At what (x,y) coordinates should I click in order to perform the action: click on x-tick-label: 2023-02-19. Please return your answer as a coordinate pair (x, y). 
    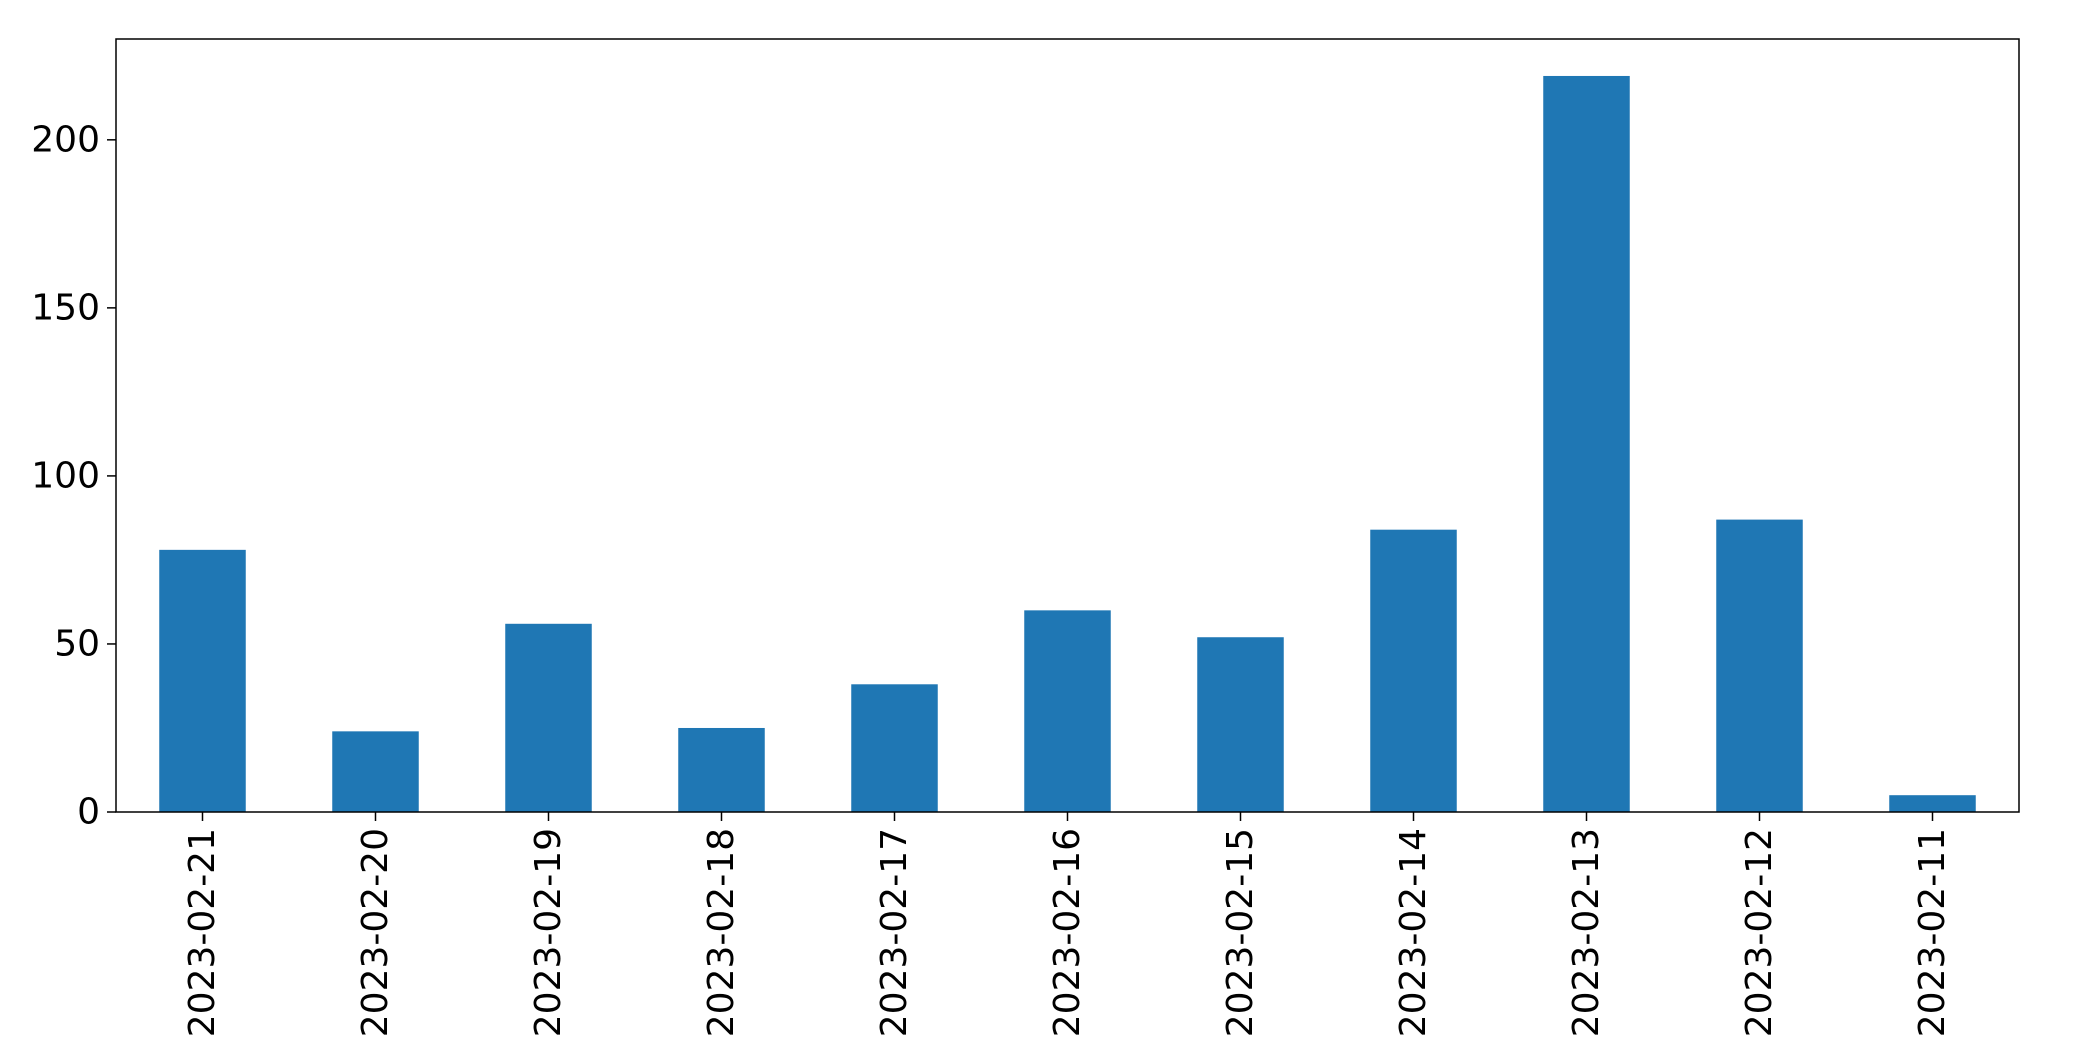
    Looking at the image, I should click on (548, 932).